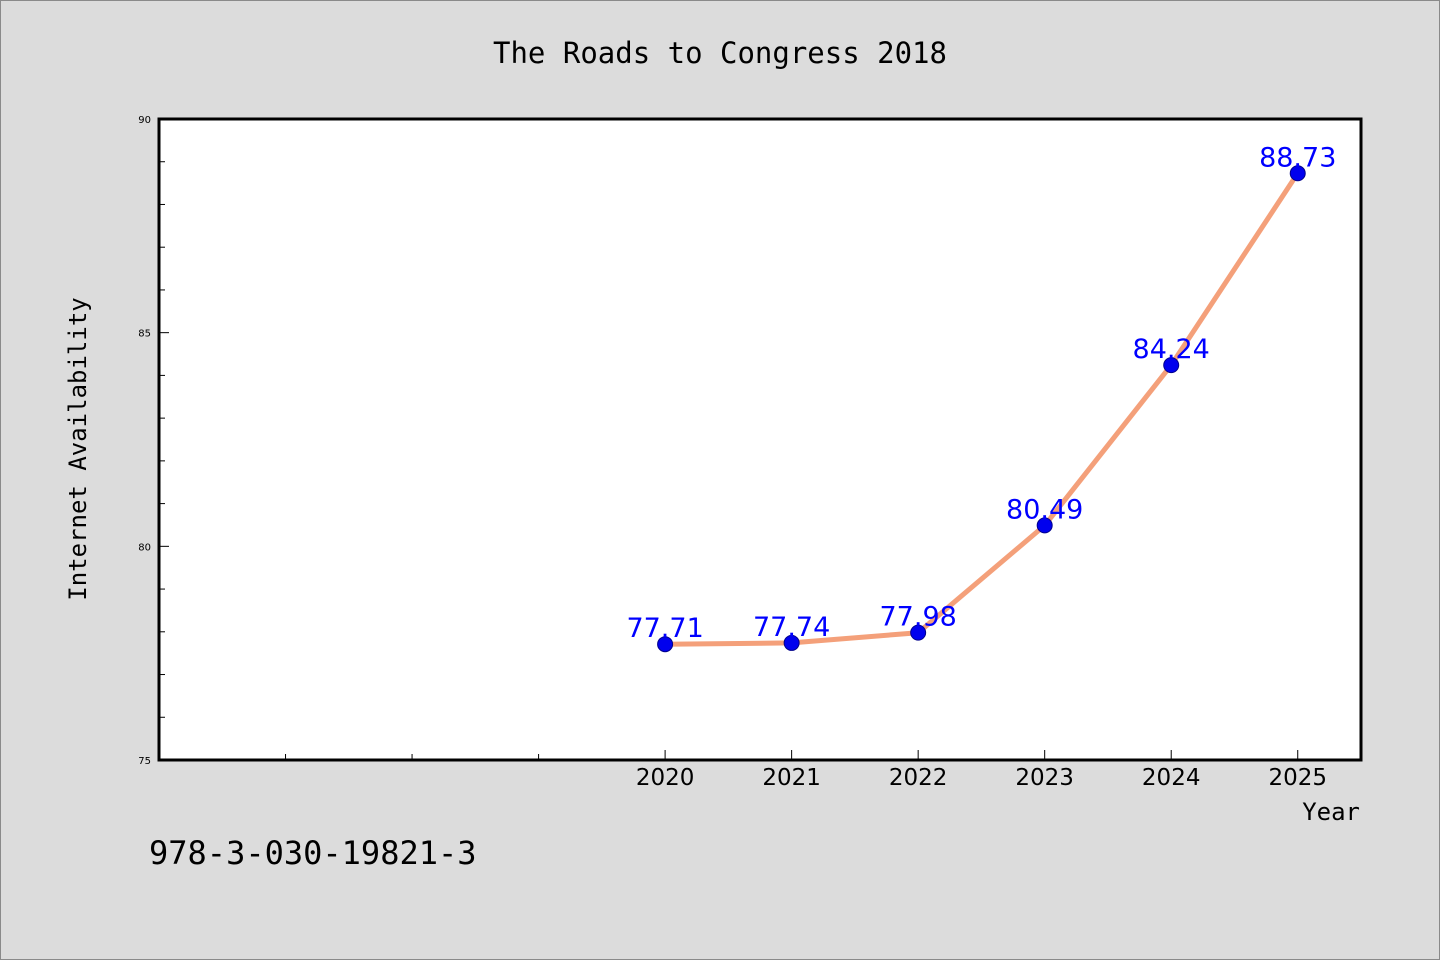 The width and height of the screenshot is (1440, 960). What do you see at coordinates (791, 627) in the screenshot?
I see `data-label: 77.74` at bounding box center [791, 627].